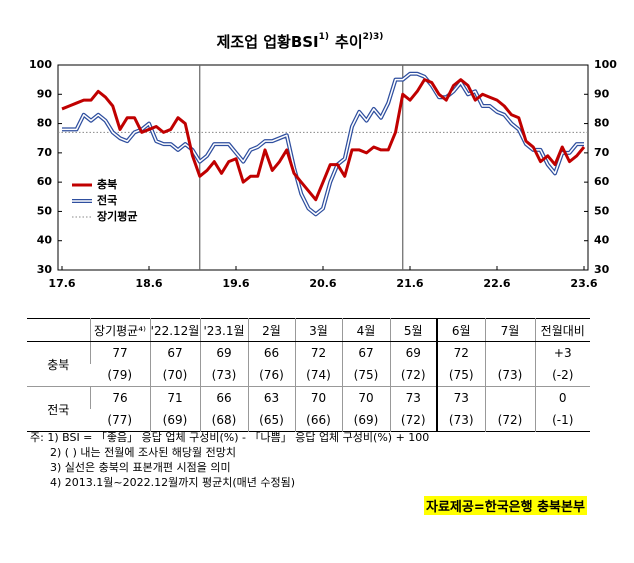 The height and width of the screenshot is (563, 634). Describe the element at coordinates (40, 64) in the screenshot. I see `y-tick-label: 100` at that location.